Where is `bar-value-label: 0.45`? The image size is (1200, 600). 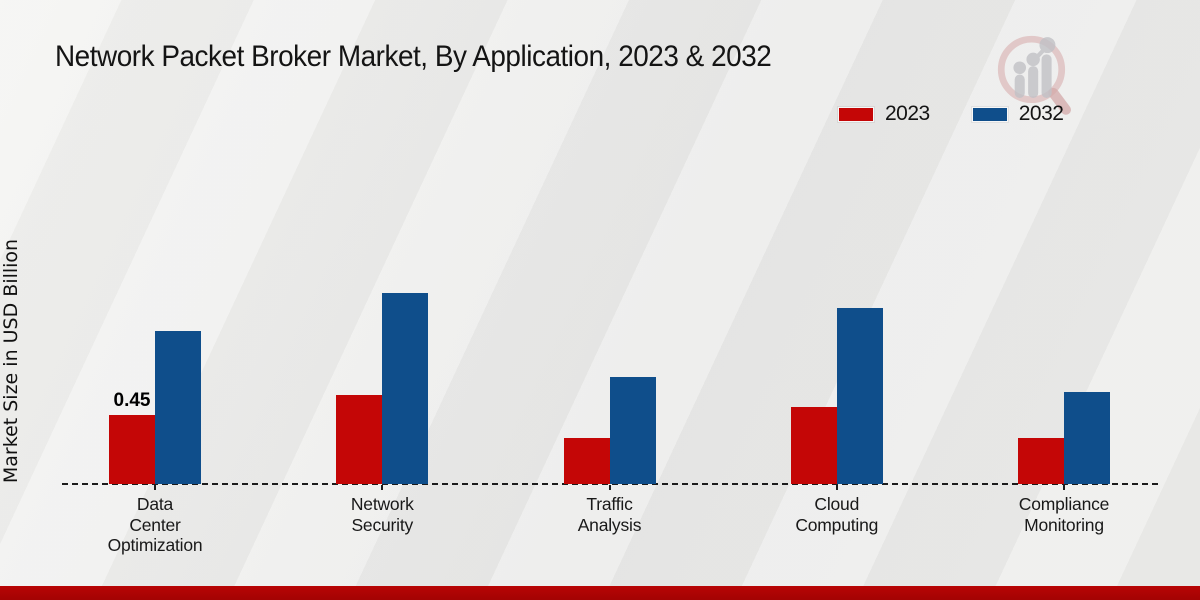
bar-value-label: 0.45 is located at coordinates (132, 400).